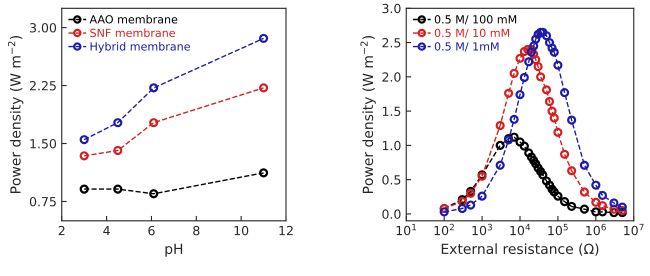 The height and width of the screenshot is (276, 650). I want to click on legend-label: Hybrid membrane, so click(140, 47).